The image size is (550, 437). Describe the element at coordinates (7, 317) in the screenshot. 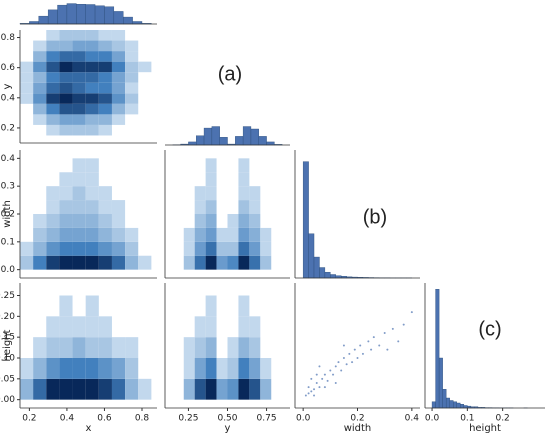

I see `y-tick-label: 0.20` at that location.